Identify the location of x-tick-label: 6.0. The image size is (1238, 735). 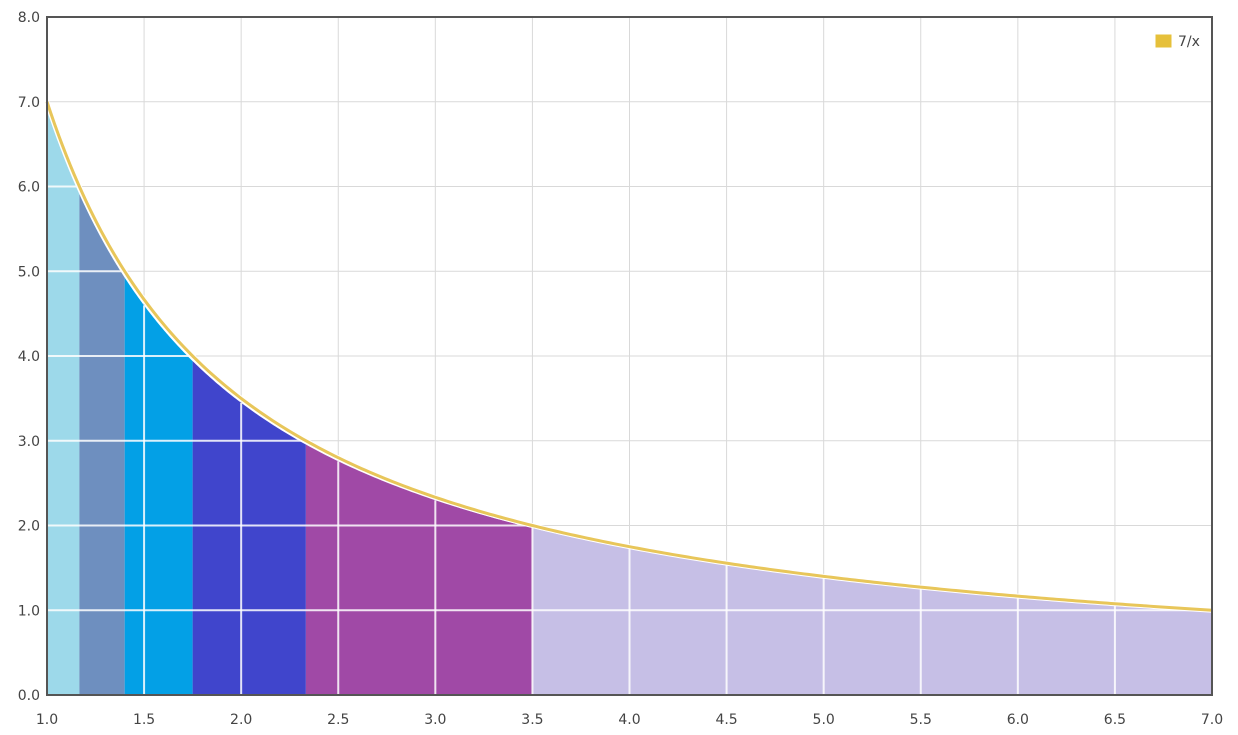
(1018, 720).